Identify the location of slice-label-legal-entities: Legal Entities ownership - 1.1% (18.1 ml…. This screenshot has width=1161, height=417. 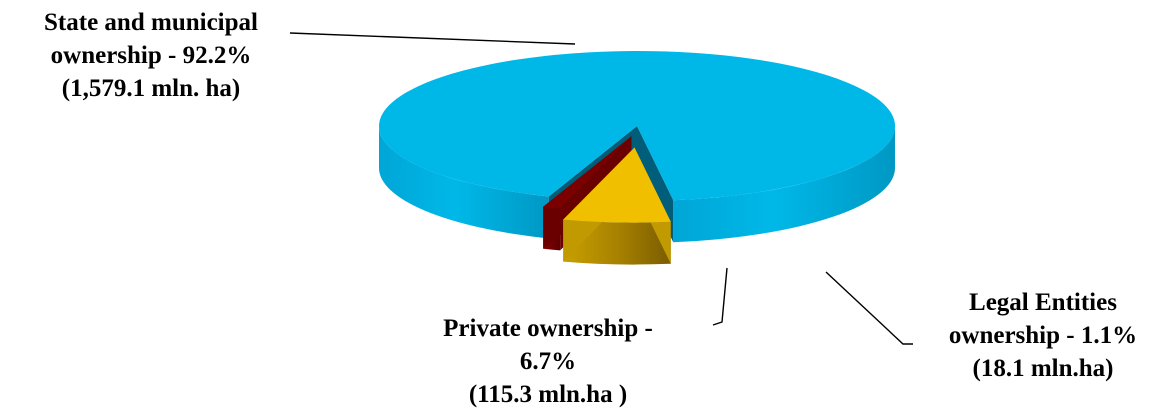
(1040, 335).